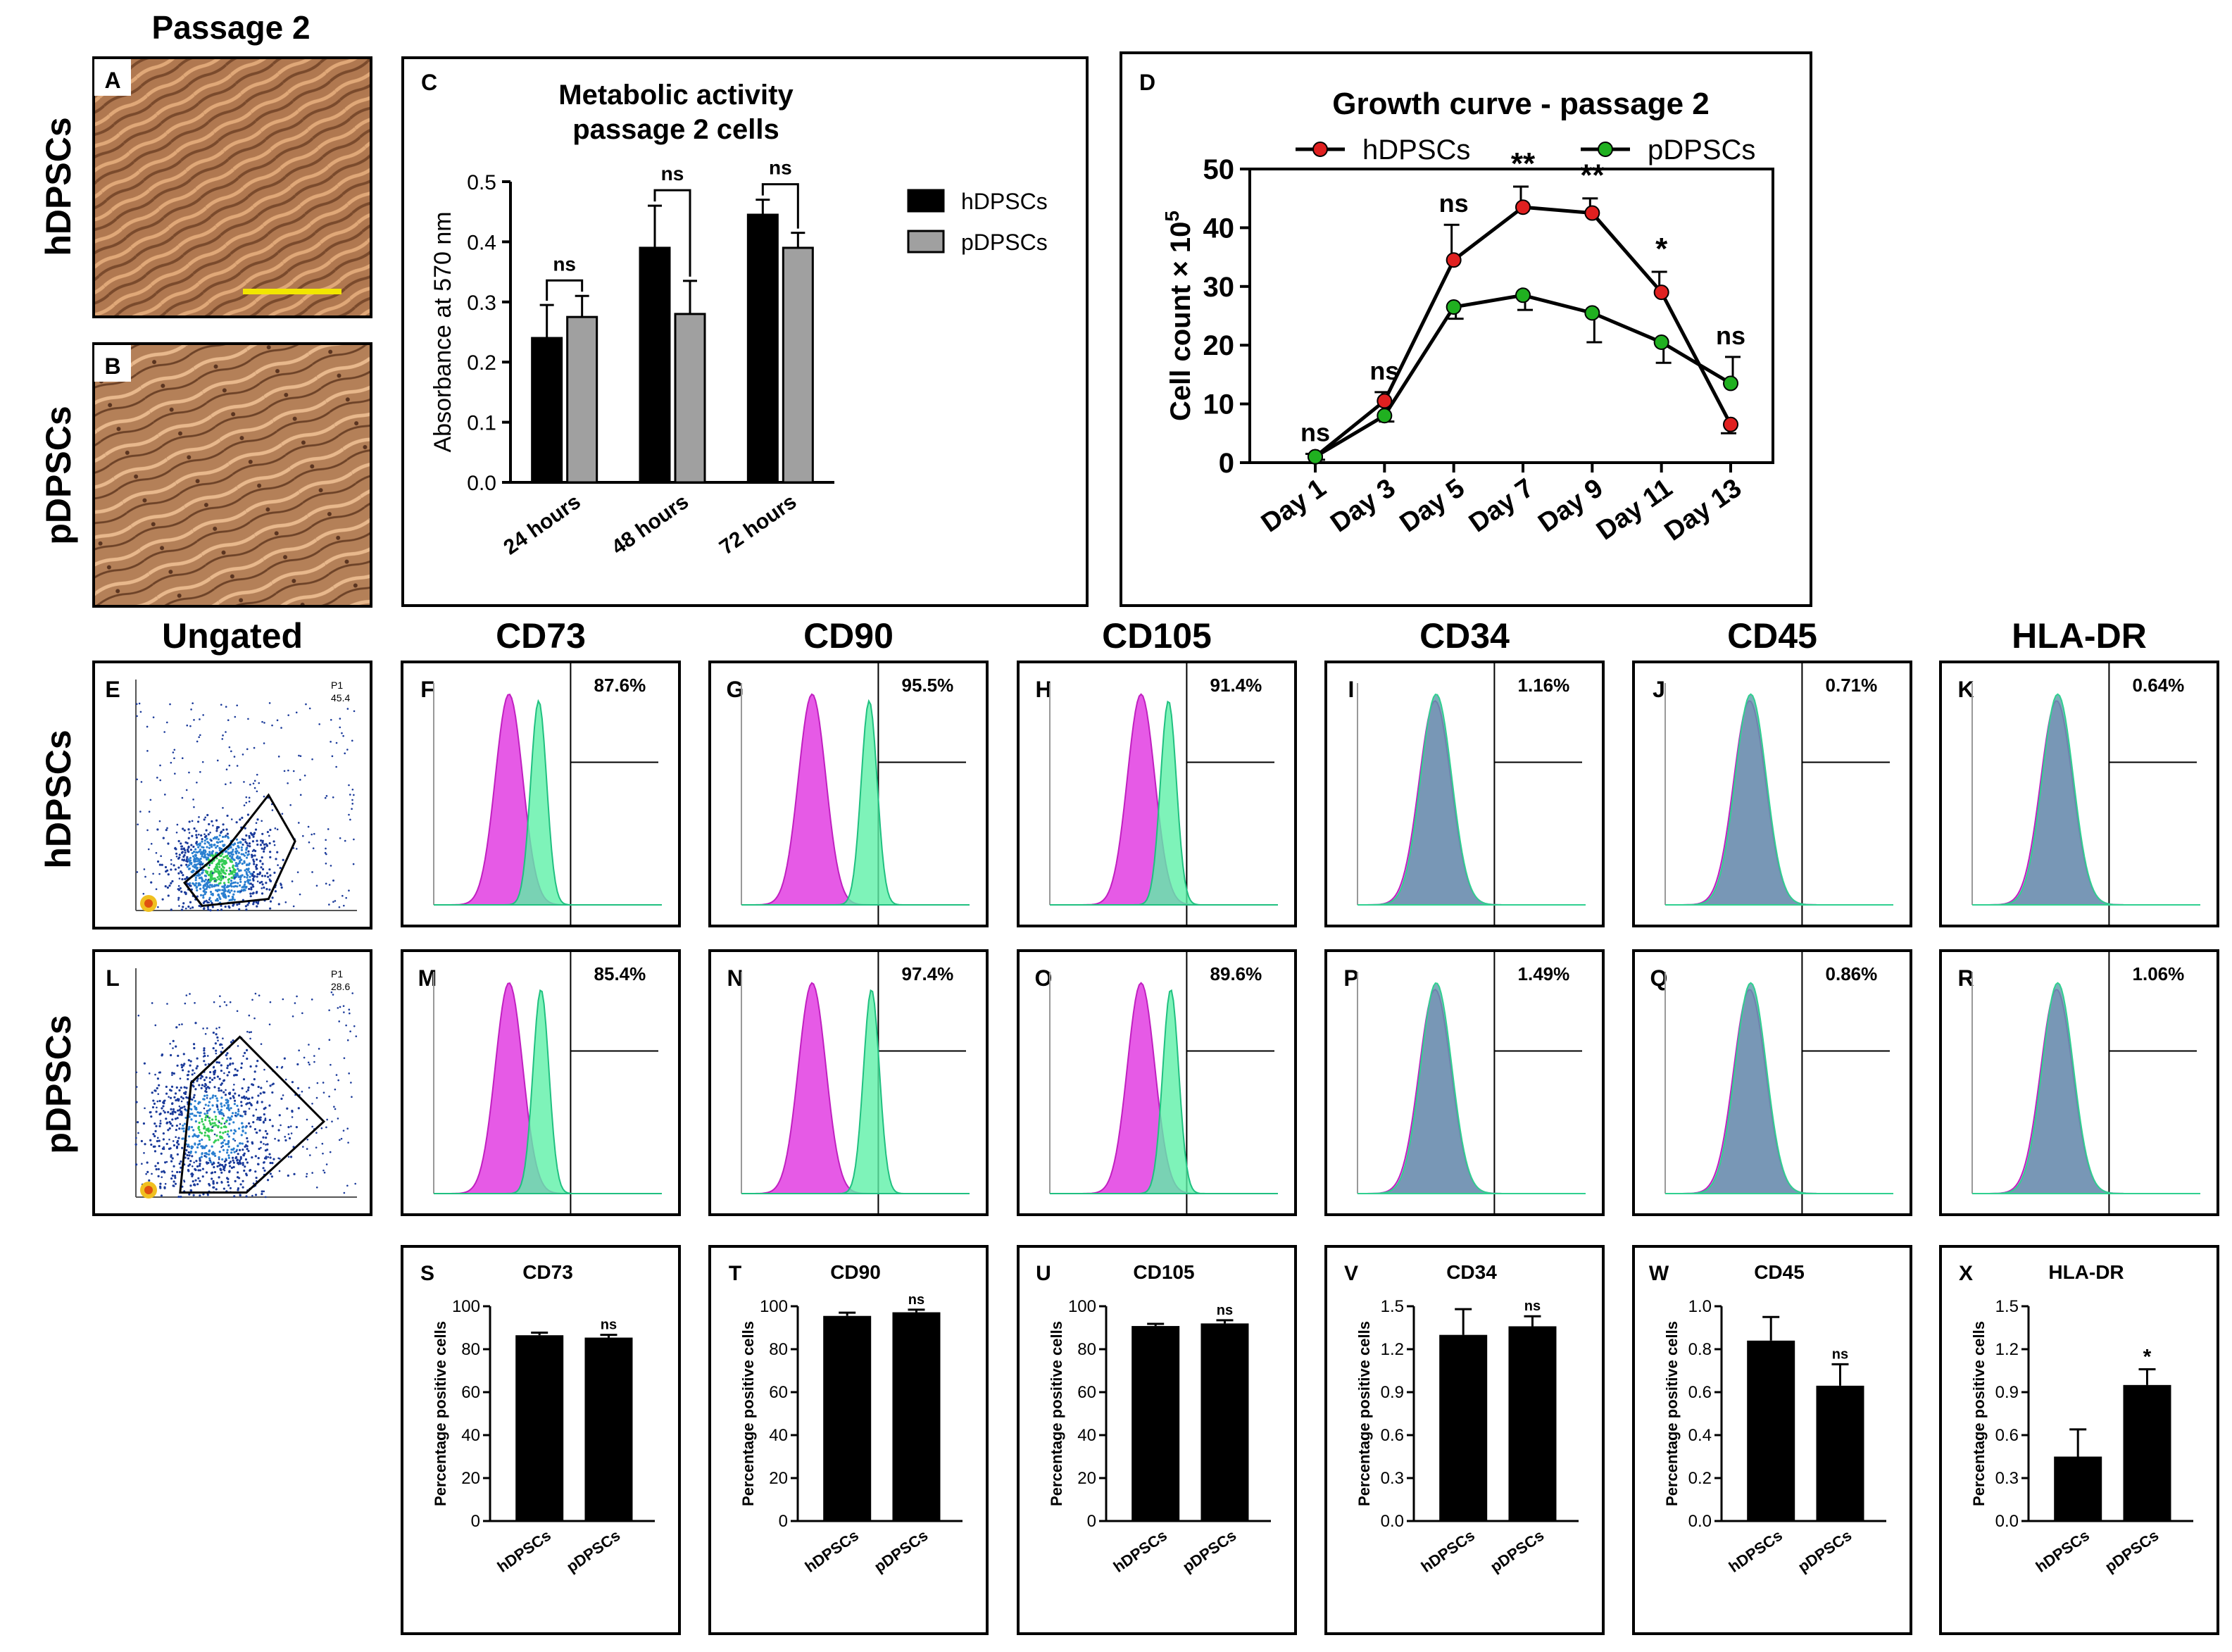 This screenshot has height=1652, width=2232. What do you see at coordinates (1672, 1413) in the screenshot?
I see `y-axis-label: Percentage positive cells` at bounding box center [1672, 1413].